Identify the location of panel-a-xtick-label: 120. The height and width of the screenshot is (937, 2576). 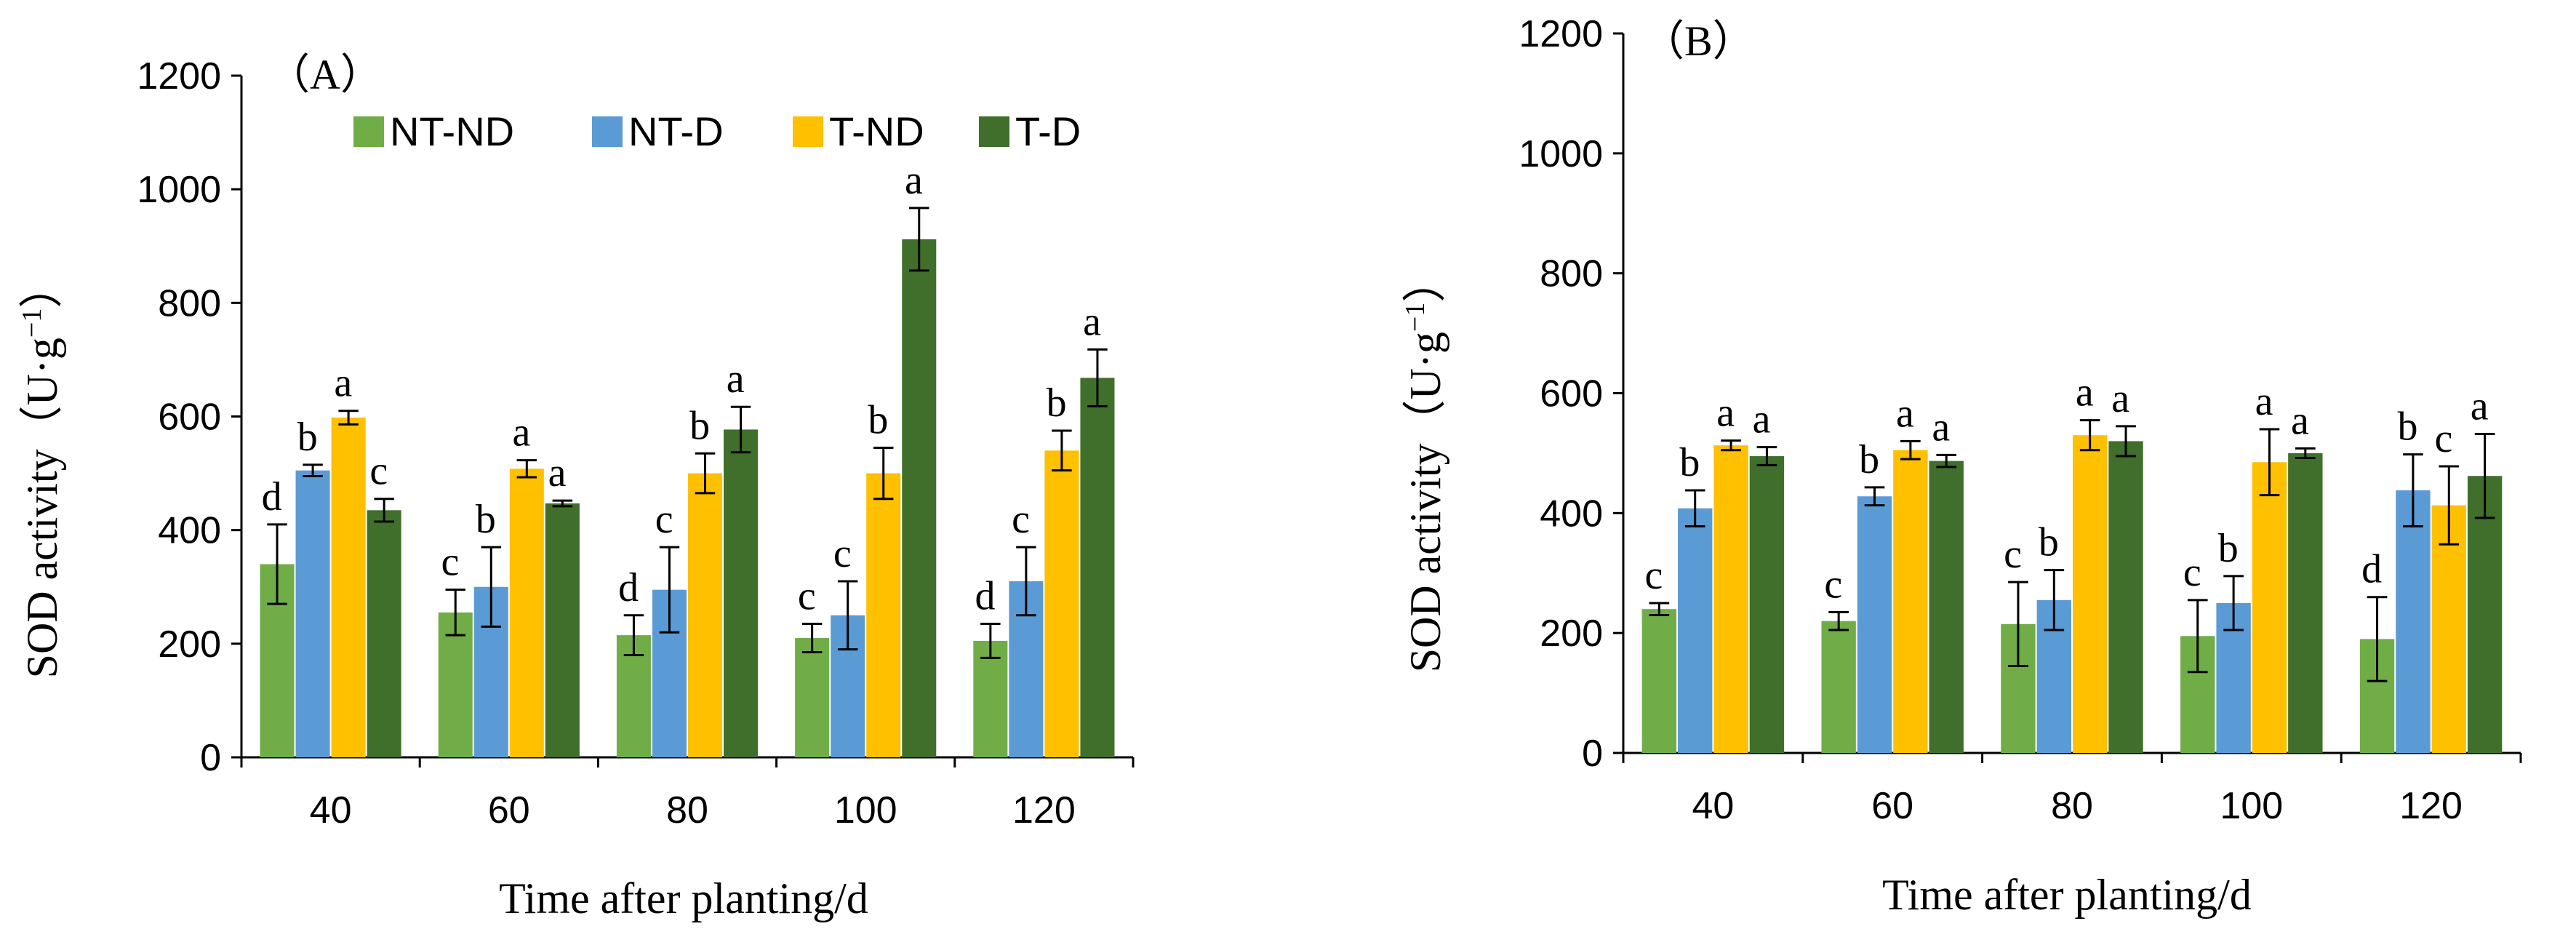
(1044, 810).